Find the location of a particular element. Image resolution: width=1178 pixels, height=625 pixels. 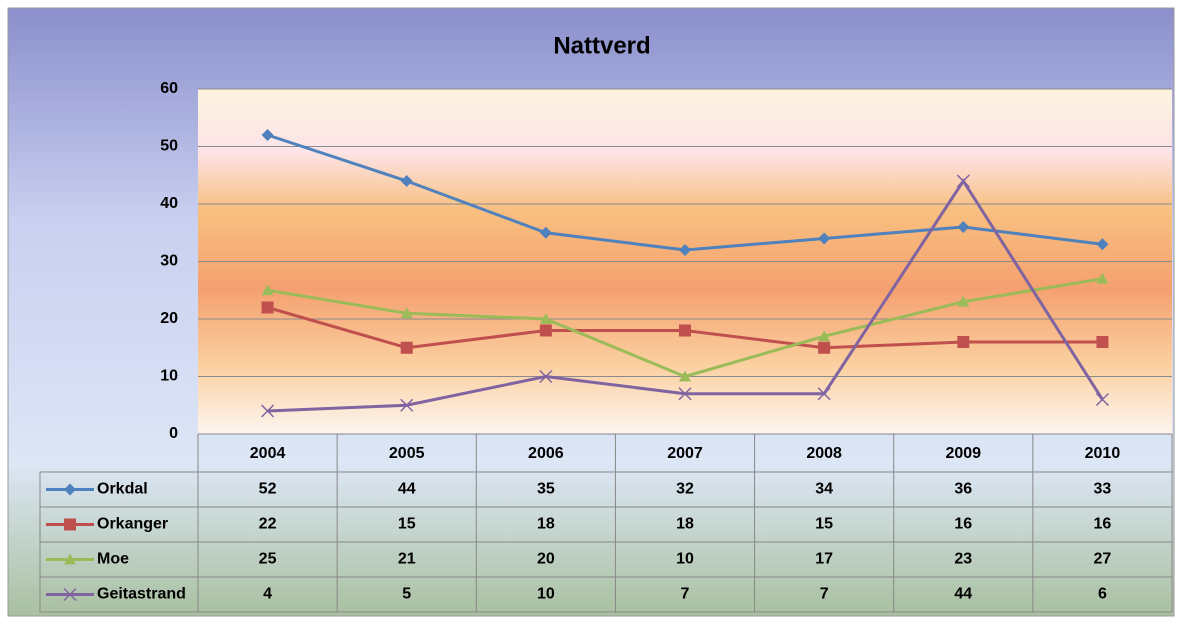

y-tick-label: 60 is located at coordinates (169, 88).